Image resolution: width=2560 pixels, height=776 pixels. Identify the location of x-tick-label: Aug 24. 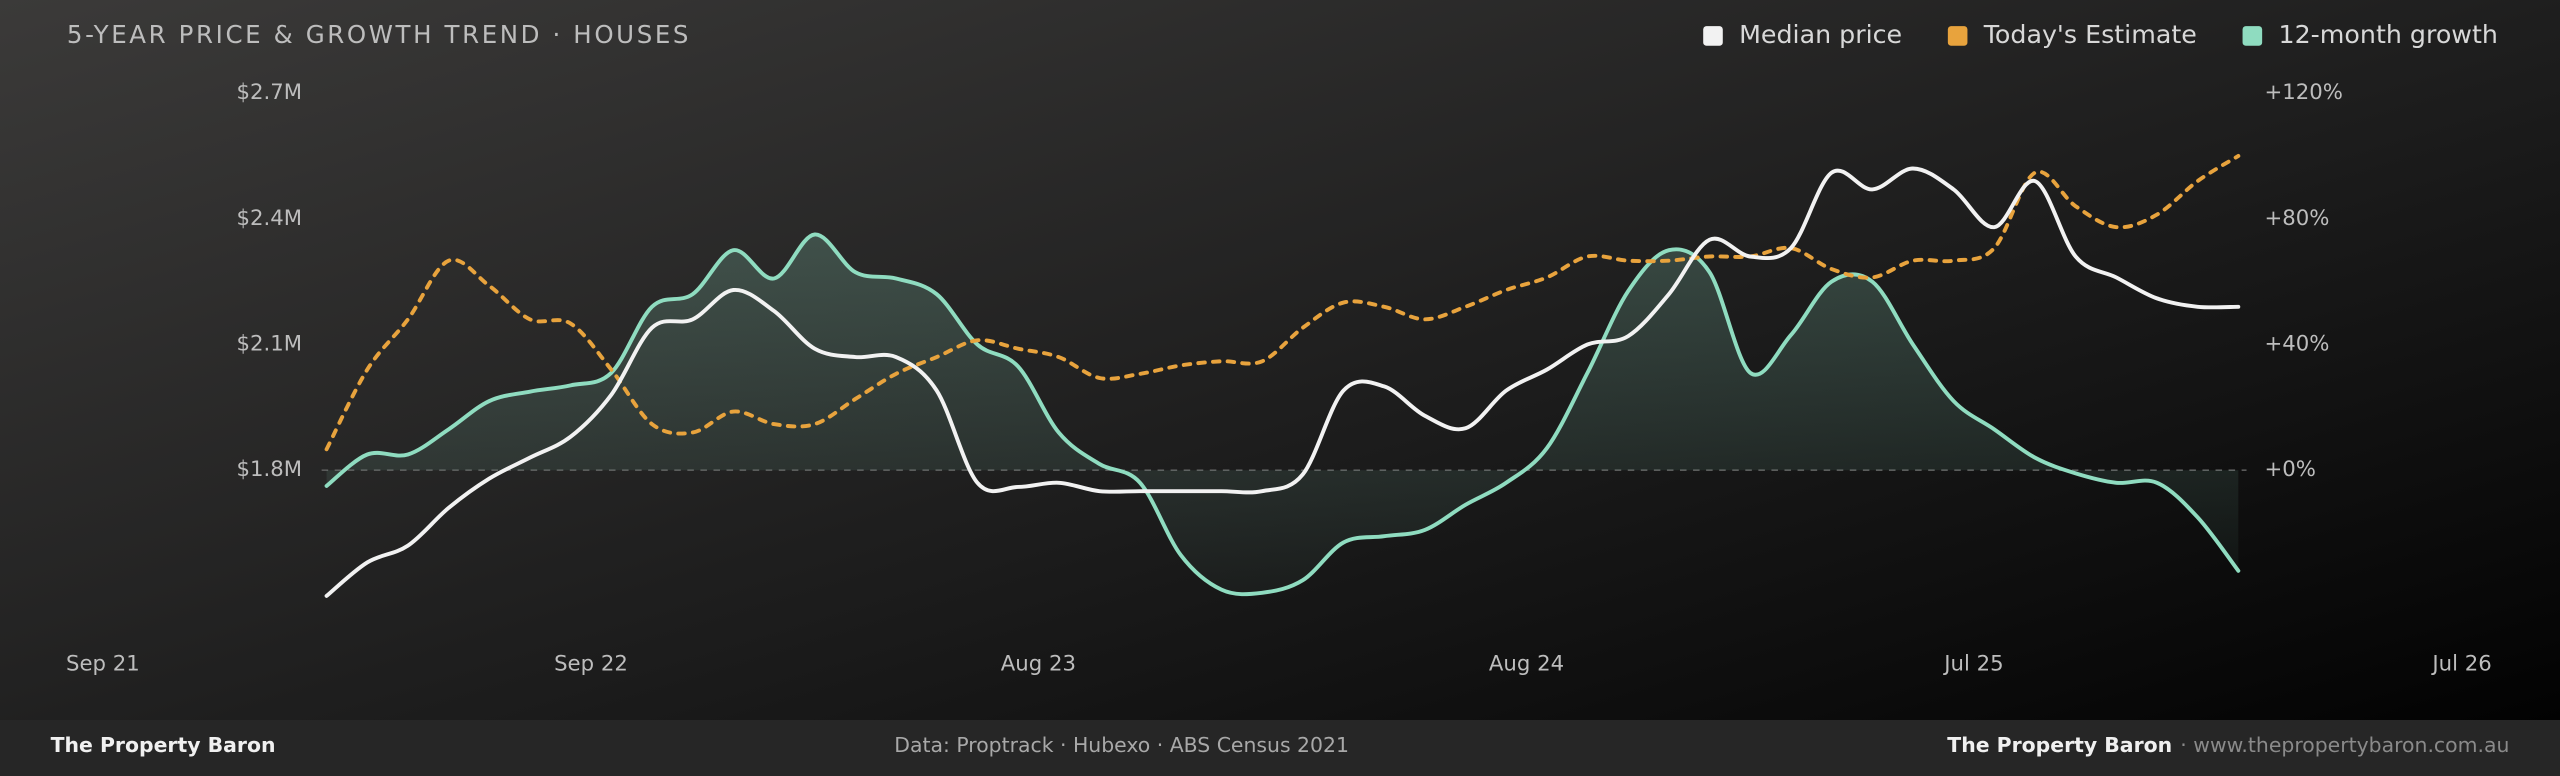
(1526, 663).